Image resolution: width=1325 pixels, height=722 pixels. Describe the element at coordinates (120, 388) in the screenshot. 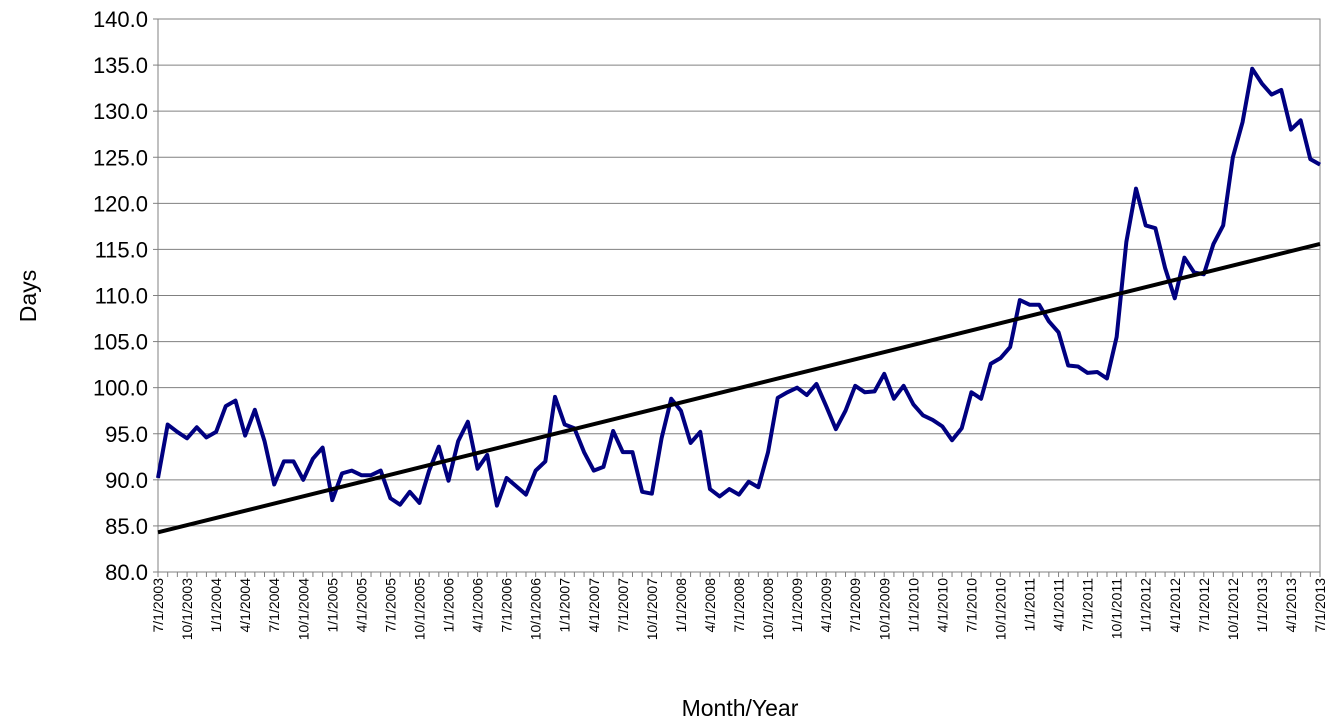

I see `y-tick-label: 100.0` at that location.